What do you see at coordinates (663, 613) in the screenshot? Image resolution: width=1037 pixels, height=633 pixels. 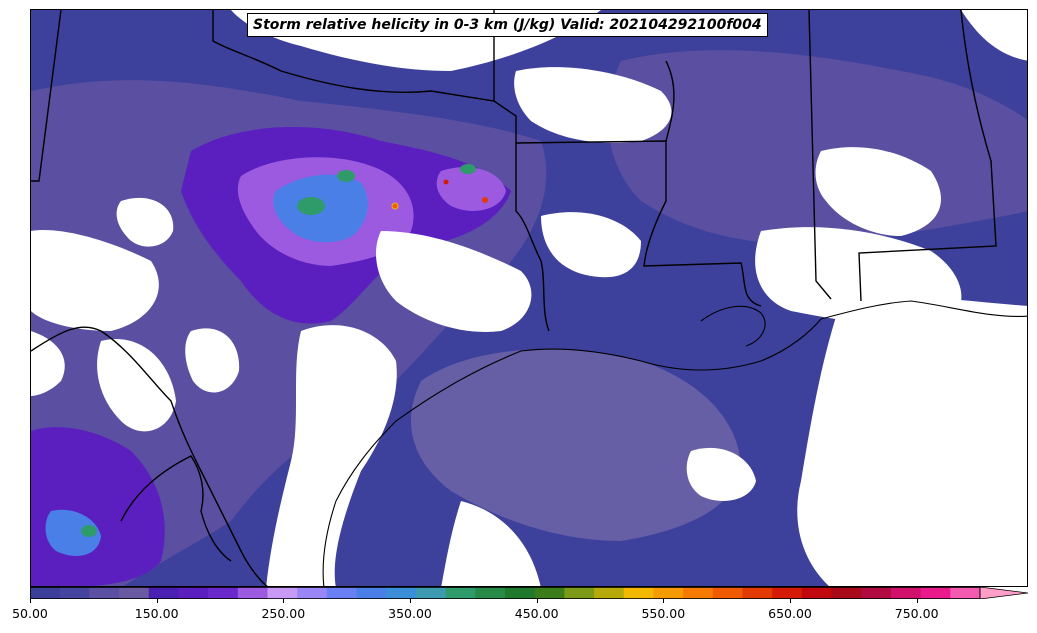 I see `colorbar-tick-label: 550.00` at bounding box center [663, 613].